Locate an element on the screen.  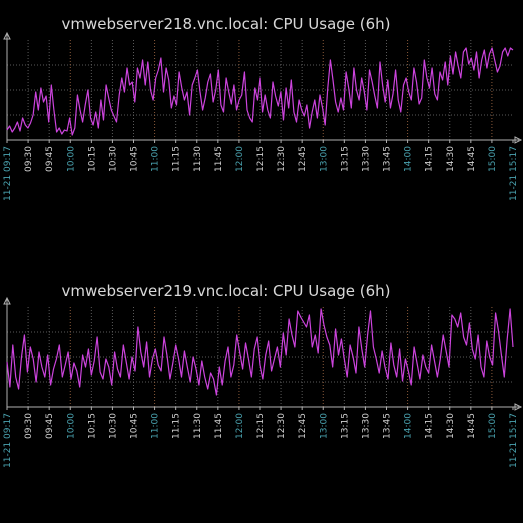
chart-1-title: vmwebserver218.vnc.local: CPU Usage (6h) is located at coordinates (225, 24).